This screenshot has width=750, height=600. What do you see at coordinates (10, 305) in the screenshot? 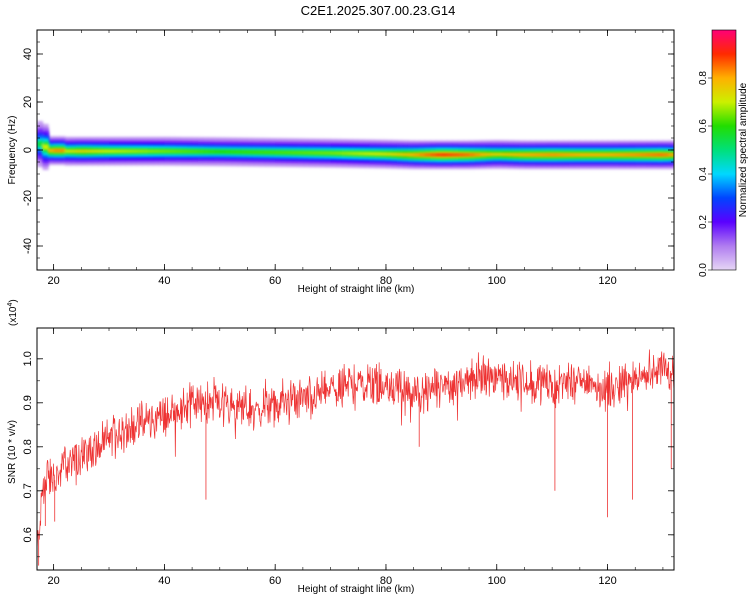
I see `snr-y-scale-exponent: 4` at bounding box center [10, 305].